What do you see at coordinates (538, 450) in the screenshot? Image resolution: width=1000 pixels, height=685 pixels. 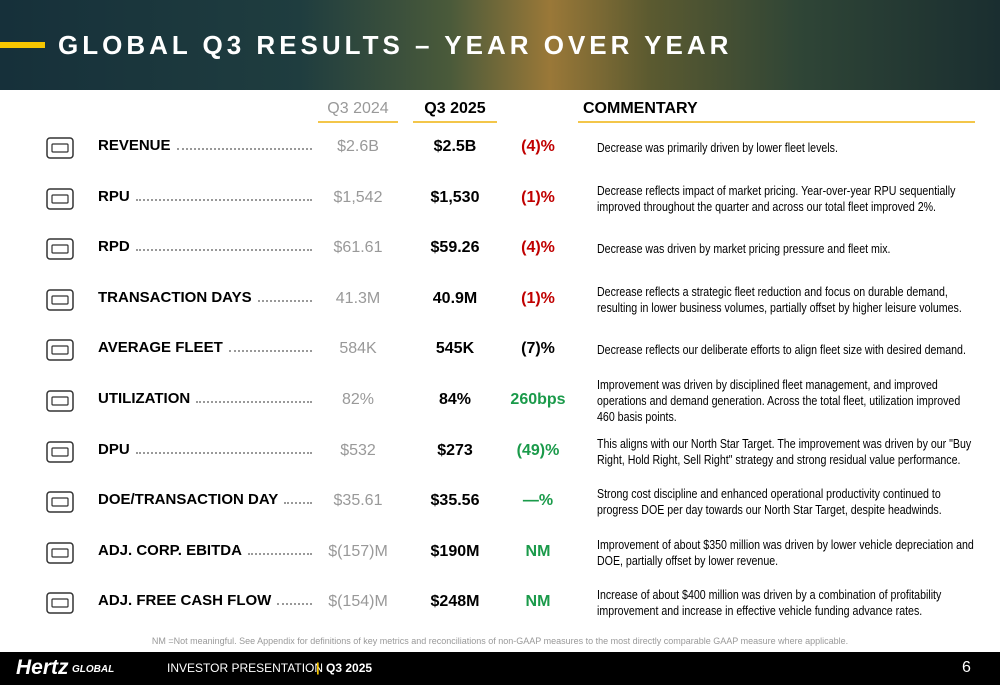 I see `change-value: (49)%` at bounding box center [538, 450].